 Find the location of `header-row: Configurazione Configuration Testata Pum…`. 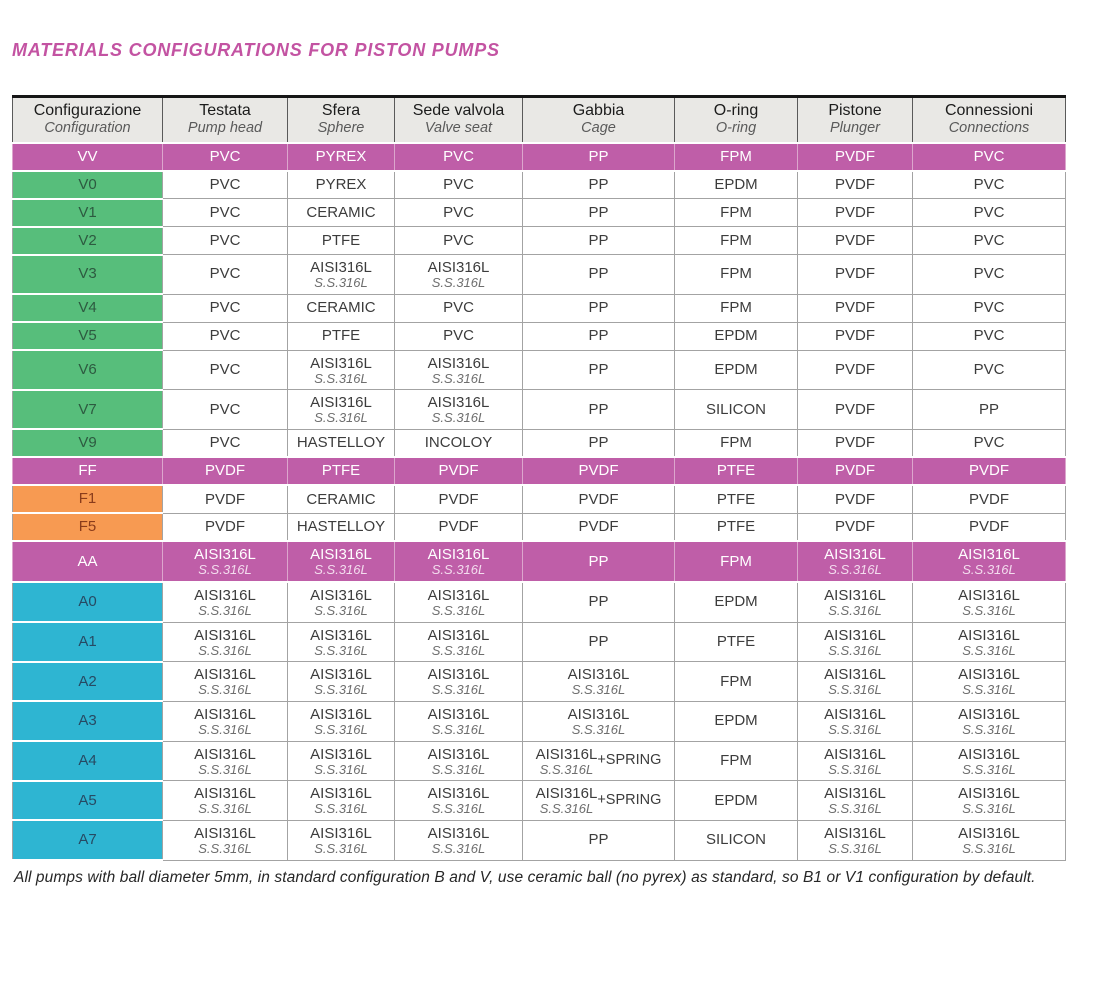

header-row: Configurazione Configuration Testata Pum… is located at coordinates (539, 119).